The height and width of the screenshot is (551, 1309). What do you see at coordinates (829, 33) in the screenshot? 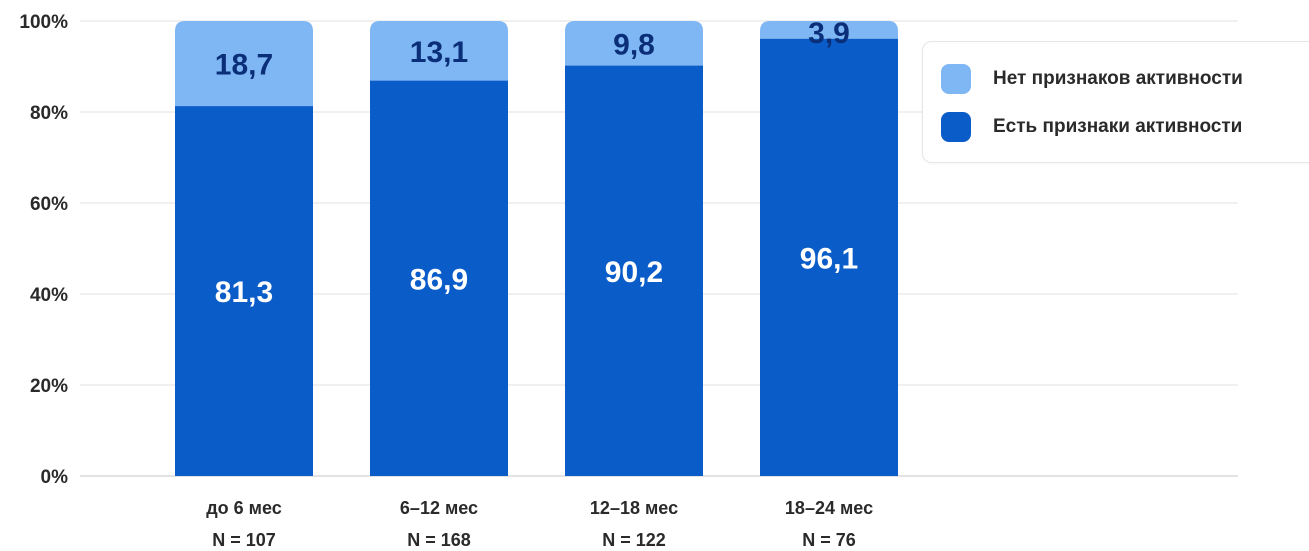
I see `data-label-no-activity-3: 3,9` at bounding box center [829, 33].